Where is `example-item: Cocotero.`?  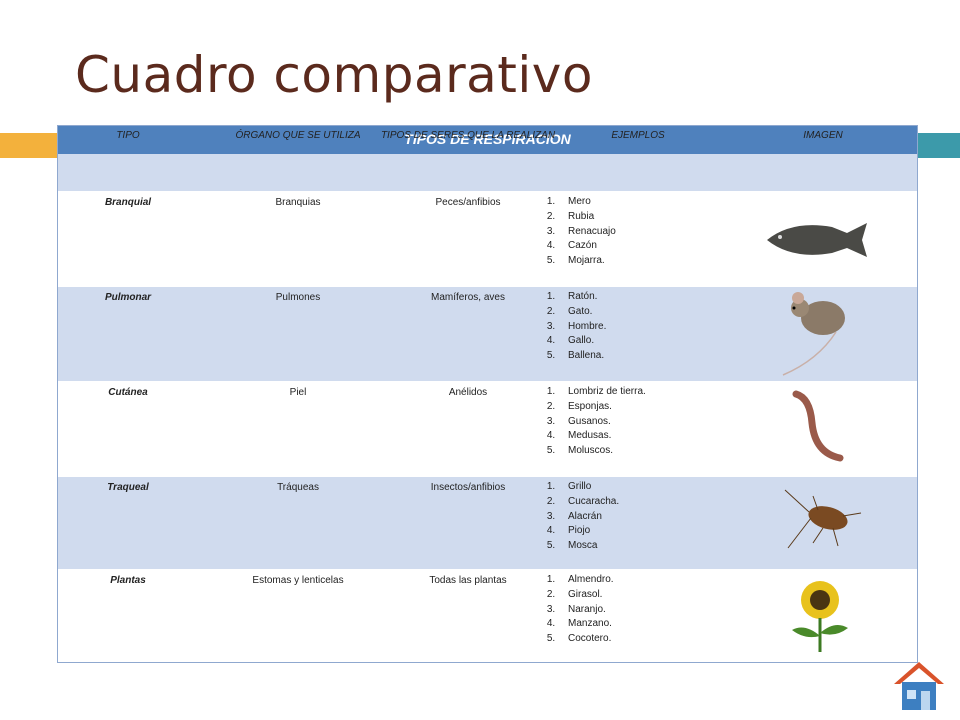
example-item: Cocotero. is located at coordinates (586, 639).